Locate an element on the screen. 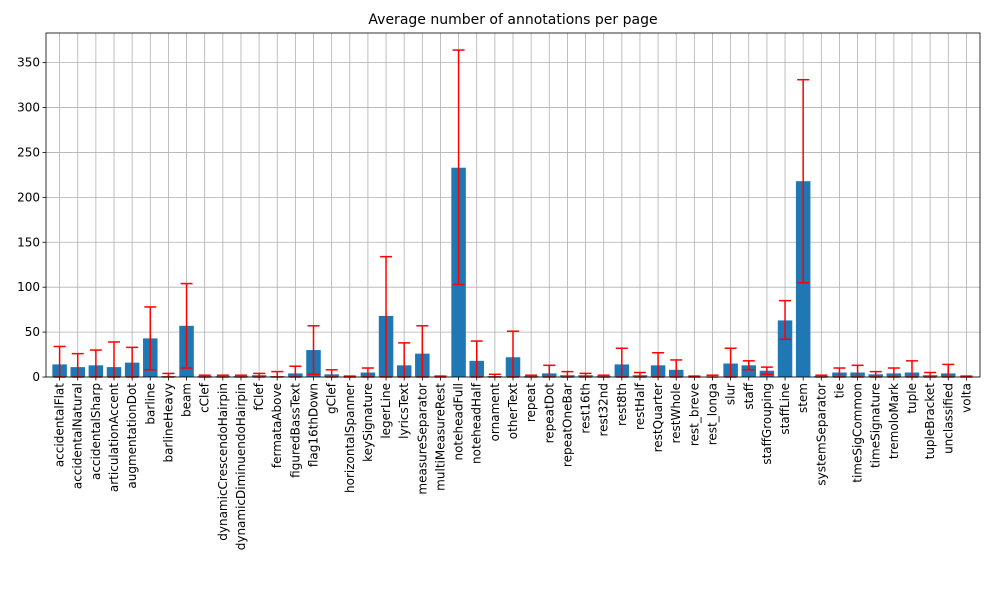  x-tick-label: rest_breve is located at coordinates (694, 414).